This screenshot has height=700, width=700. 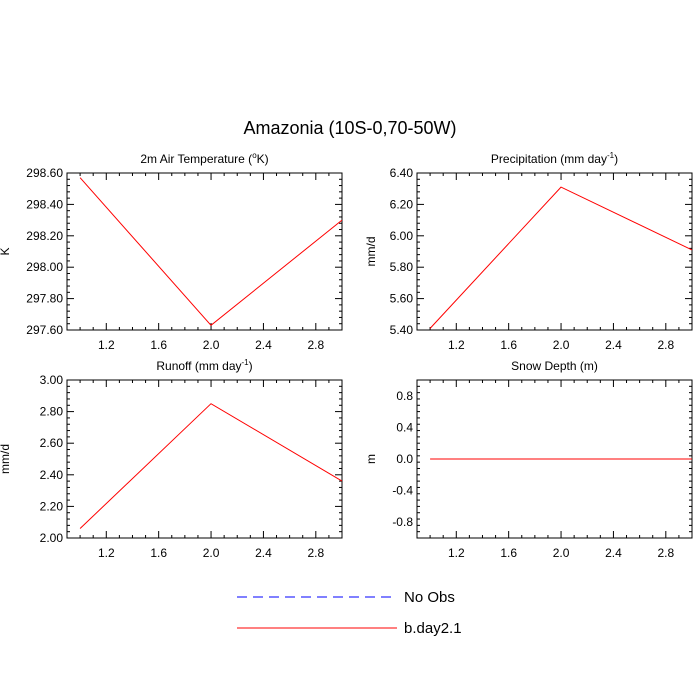 What do you see at coordinates (44, 204) in the screenshot?
I see `y-tick-label: 298.40` at bounding box center [44, 204].